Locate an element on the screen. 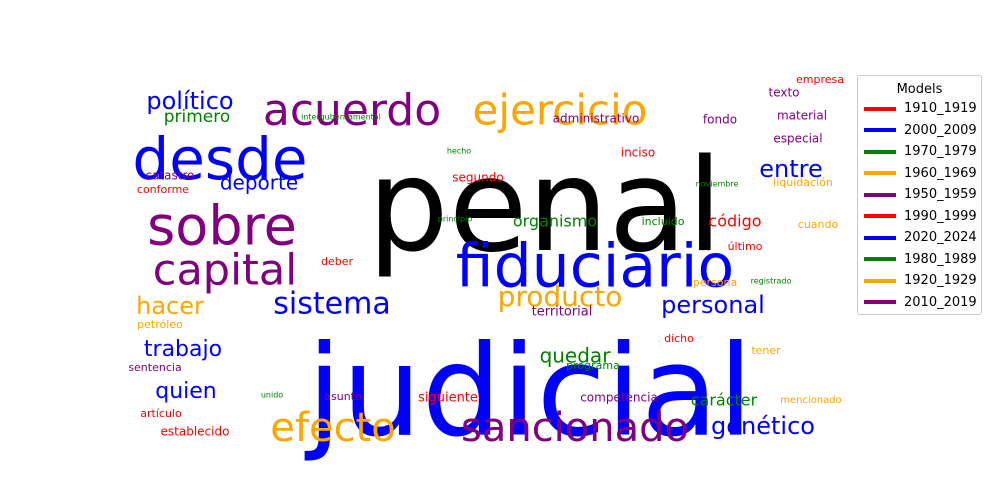  word: persona is located at coordinates (715, 282).